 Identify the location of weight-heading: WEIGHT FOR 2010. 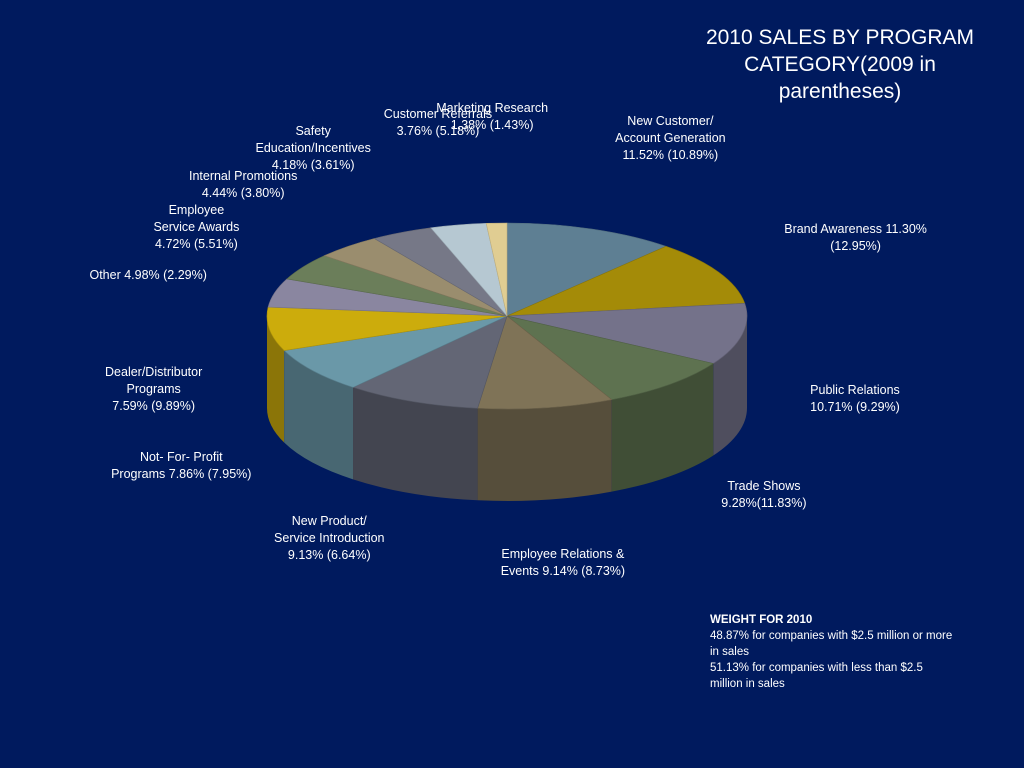
(761, 620).